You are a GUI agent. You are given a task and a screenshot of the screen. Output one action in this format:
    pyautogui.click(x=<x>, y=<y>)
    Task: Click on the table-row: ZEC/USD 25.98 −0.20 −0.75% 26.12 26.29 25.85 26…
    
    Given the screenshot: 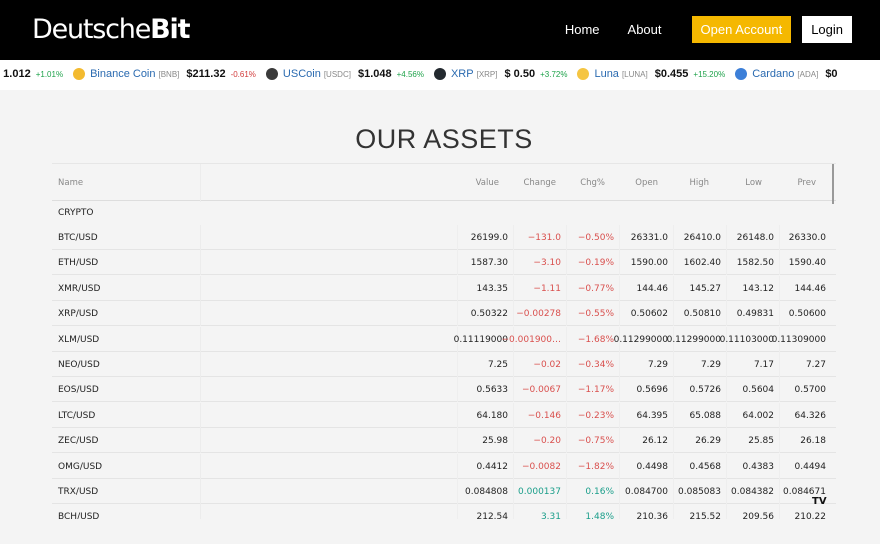 What is the action you would take?
    pyautogui.click(x=444, y=441)
    